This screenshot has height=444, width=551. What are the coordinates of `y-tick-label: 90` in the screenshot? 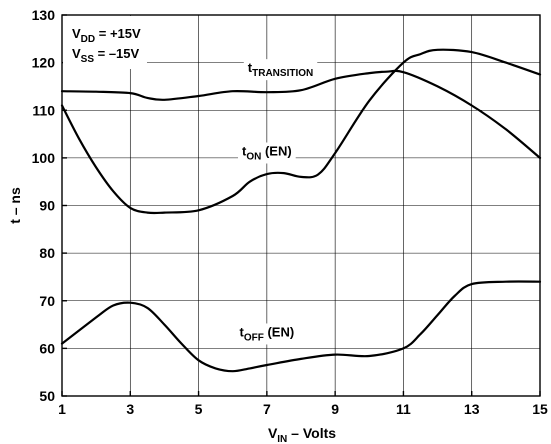 It's located at (47, 206).